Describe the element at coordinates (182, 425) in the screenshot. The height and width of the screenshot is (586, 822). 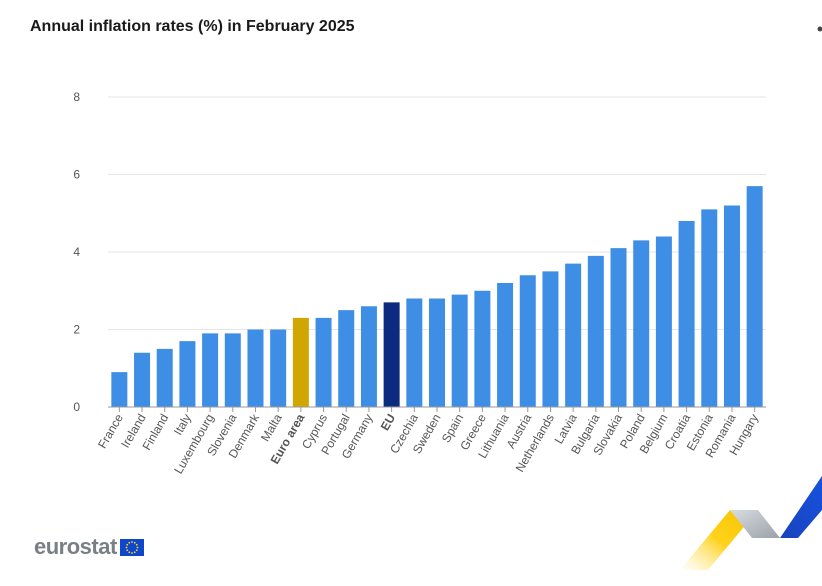
I see `x-tick-label: Italy` at that location.